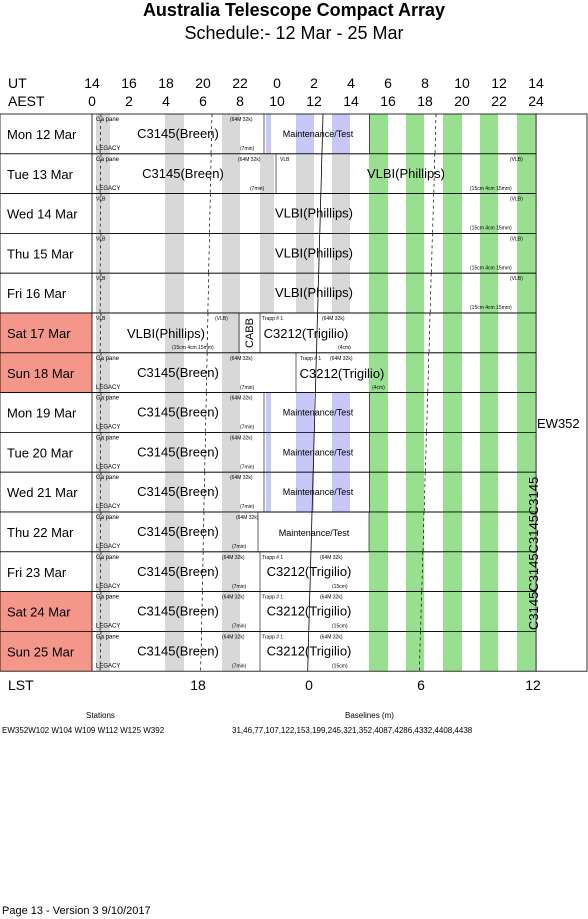 The width and height of the screenshot is (588, 919). I want to click on ut-axis-label: UT, so click(17, 83).